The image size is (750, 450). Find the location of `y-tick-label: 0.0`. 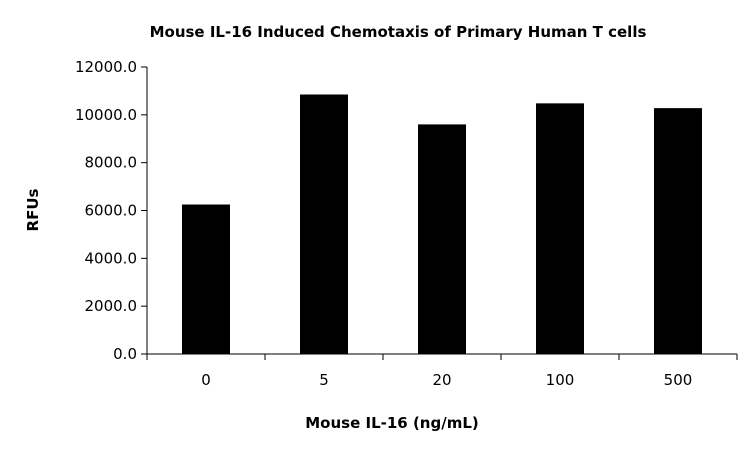

y-tick-label: 0.0 is located at coordinates (125, 354).